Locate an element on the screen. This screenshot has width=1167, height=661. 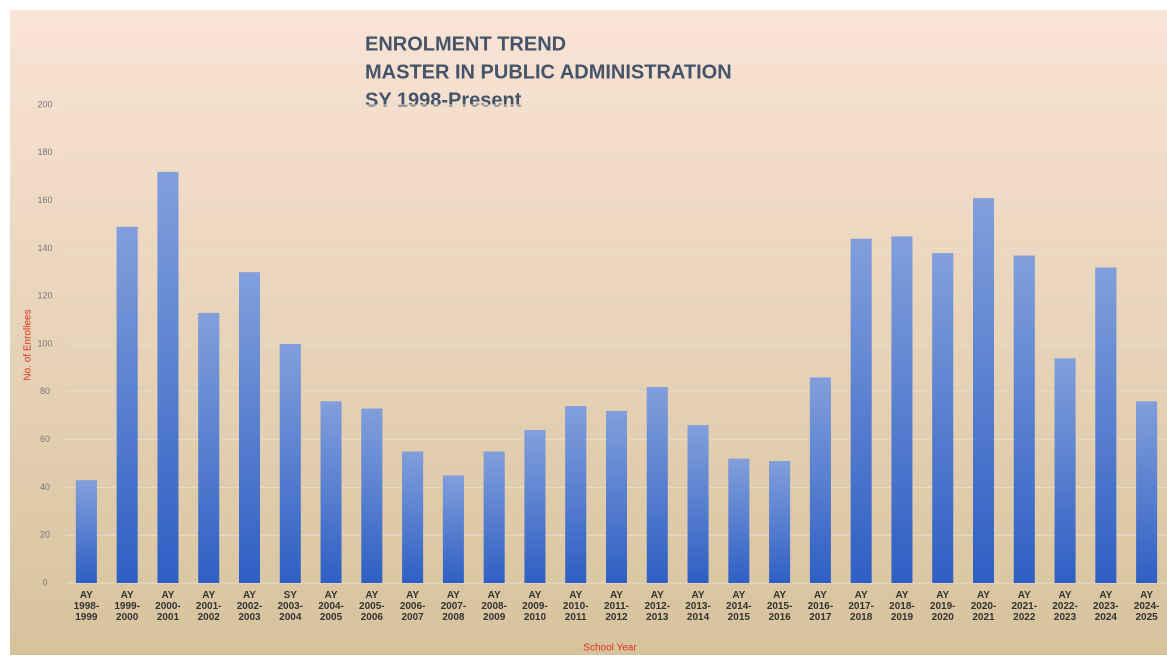
x-tick-label: AY 2020-2021 is located at coordinates (983, 606).